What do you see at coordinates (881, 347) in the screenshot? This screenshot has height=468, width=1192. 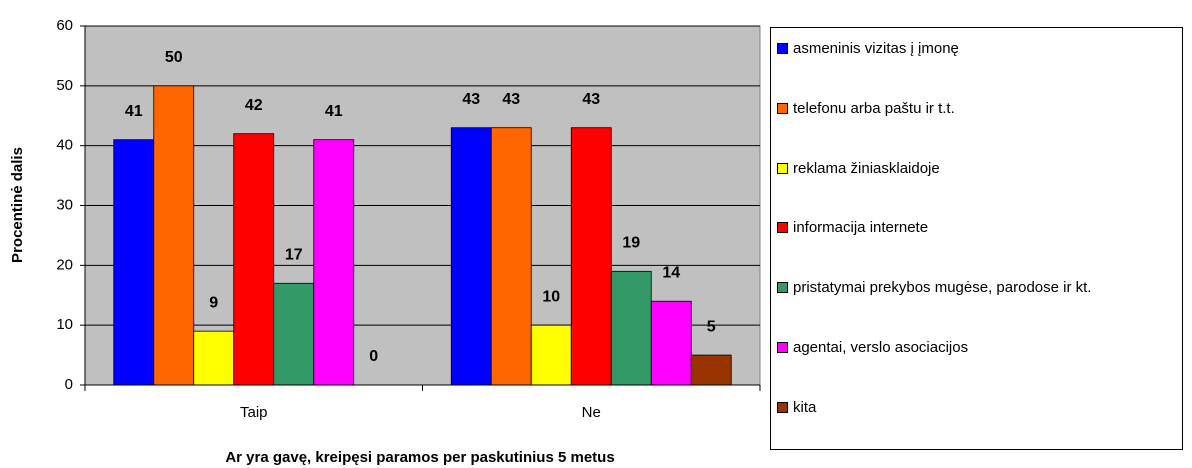 I see `legend-label: agentai, verslo asociacijos` at bounding box center [881, 347].